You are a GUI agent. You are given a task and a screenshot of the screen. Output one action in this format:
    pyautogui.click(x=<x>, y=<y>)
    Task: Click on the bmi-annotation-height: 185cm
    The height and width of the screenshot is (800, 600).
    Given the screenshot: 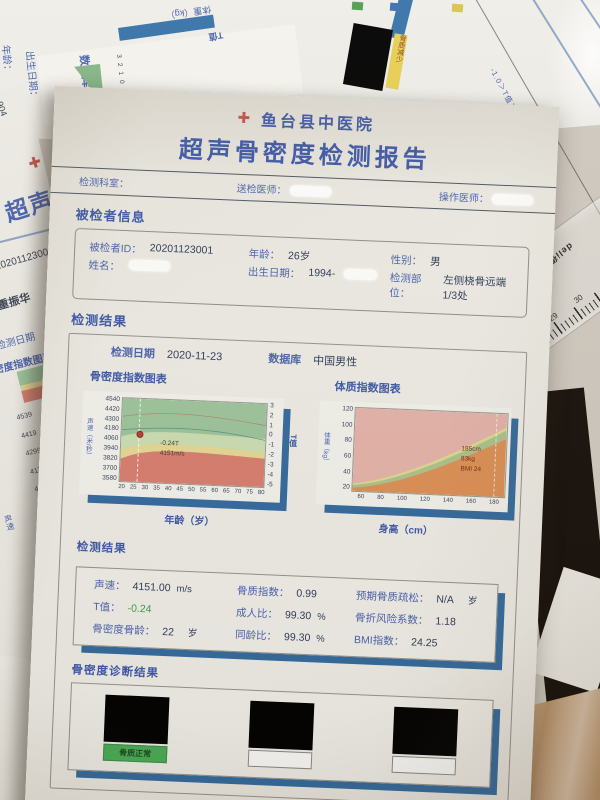 What is the action you would take?
    pyautogui.click(x=471, y=448)
    